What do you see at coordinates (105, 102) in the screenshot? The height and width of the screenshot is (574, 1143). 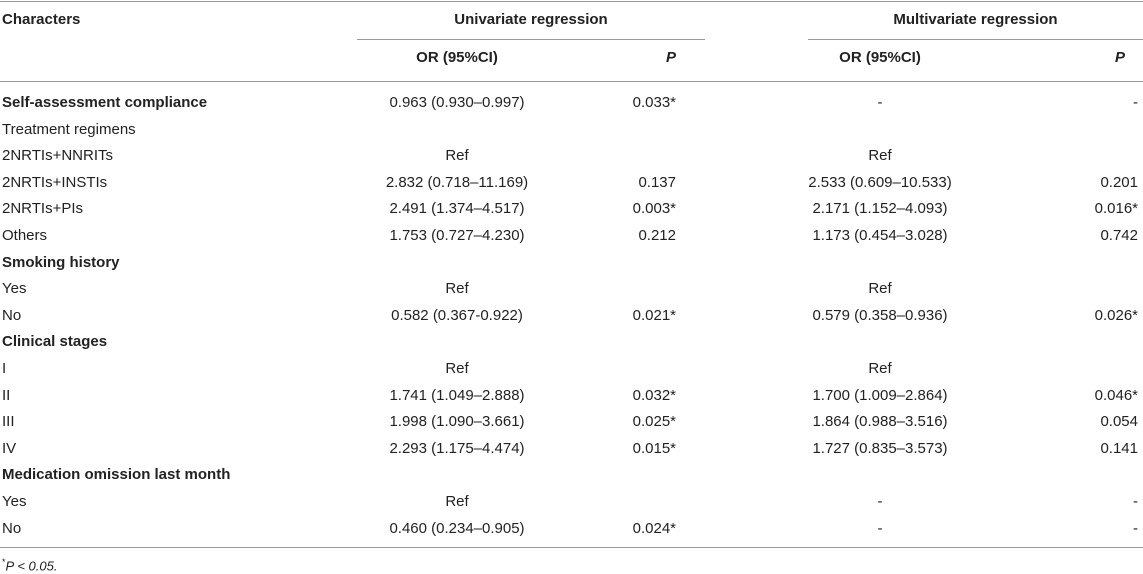 I see `row-label: Self-assessment compliance` at bounding box center [105, 102].